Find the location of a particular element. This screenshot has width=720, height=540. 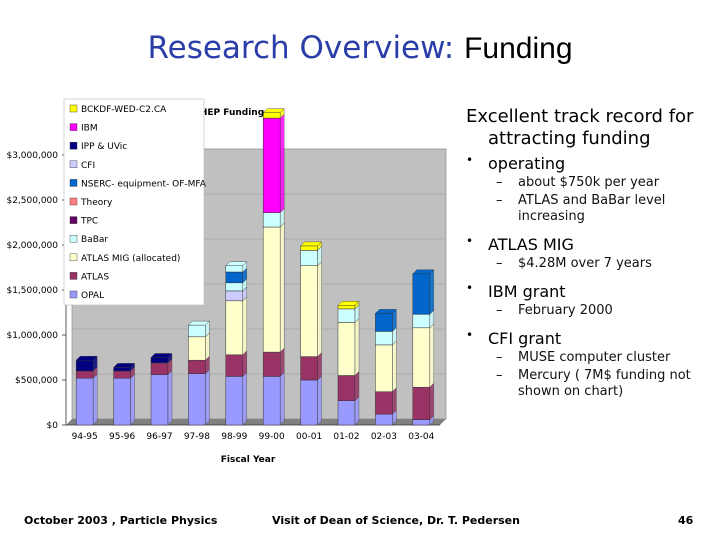

sub-bullet-text: about $750k per year is located at coordinates (589, 182).